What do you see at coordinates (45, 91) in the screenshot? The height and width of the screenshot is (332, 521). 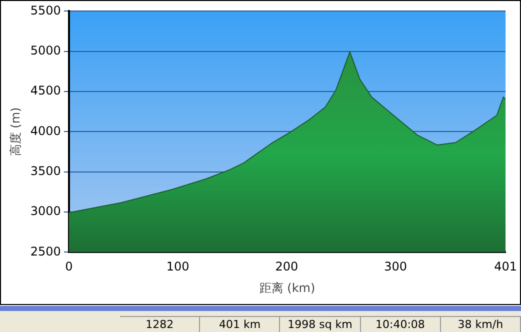 I see `y-tick-label: 4500` at bounding box center [45, 91].